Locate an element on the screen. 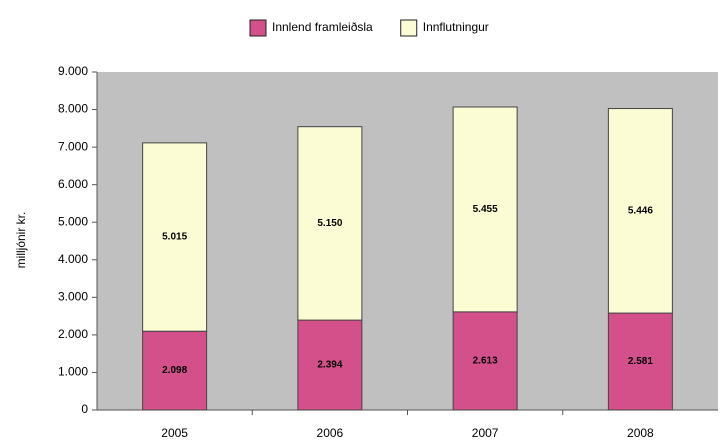 The image size is (721, 444). y-tick-label: 0 is located at coordinates (84, 409).